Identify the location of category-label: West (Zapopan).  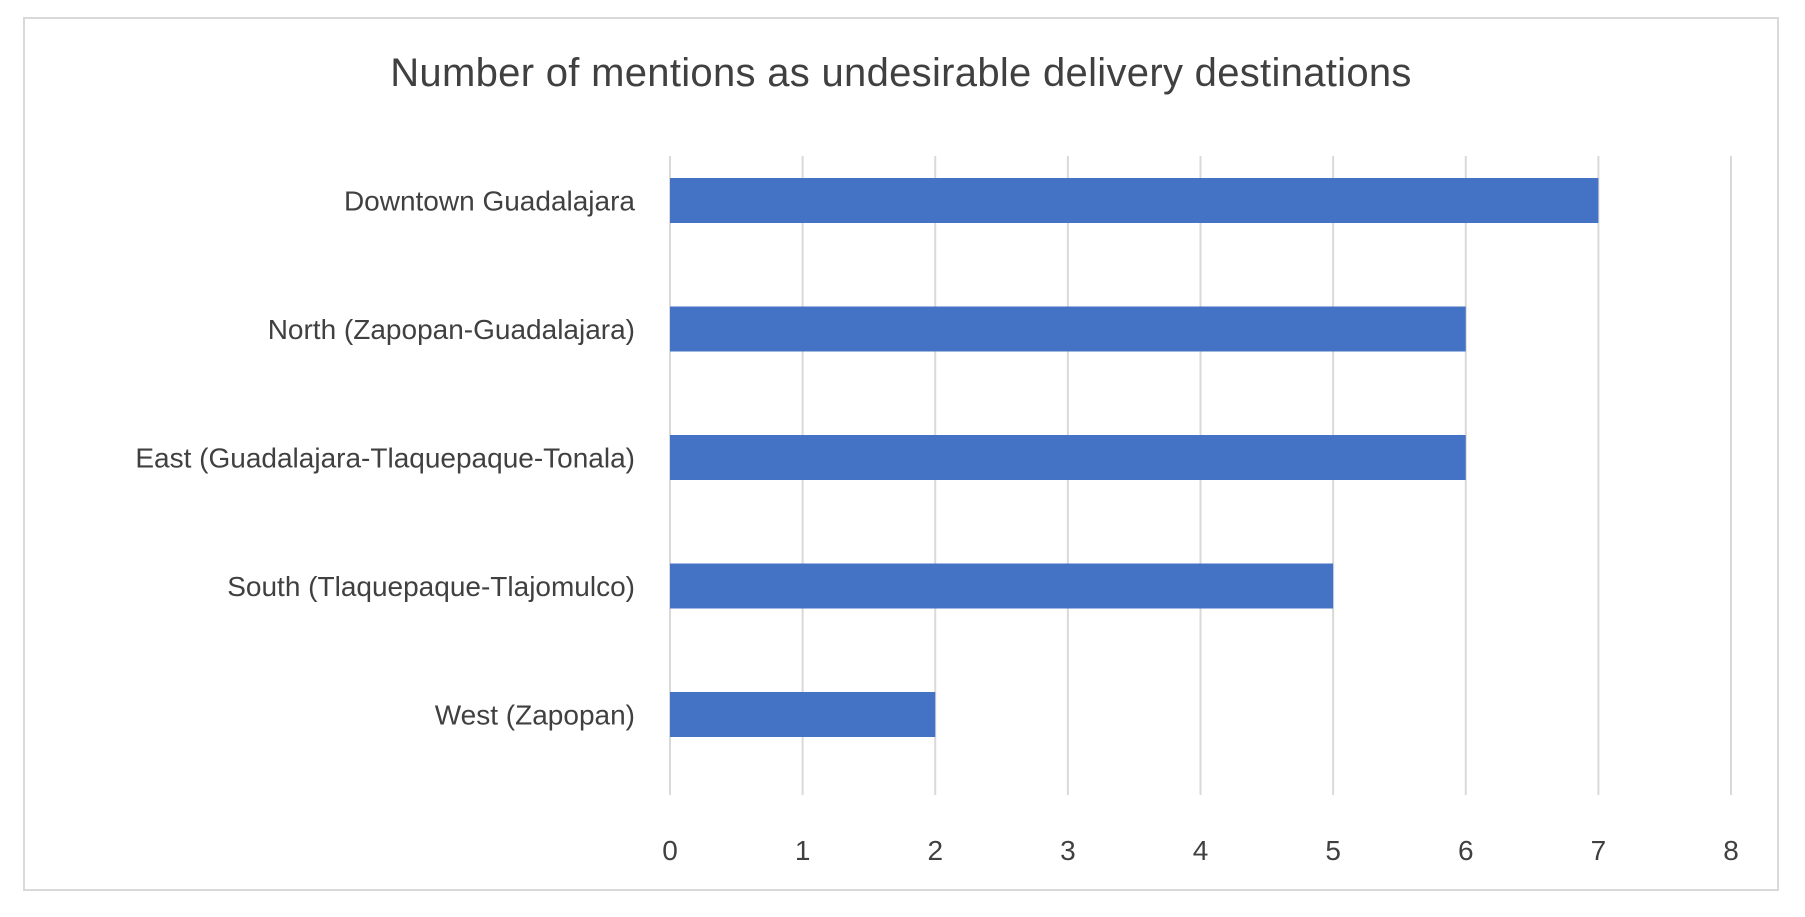
(535, 715).